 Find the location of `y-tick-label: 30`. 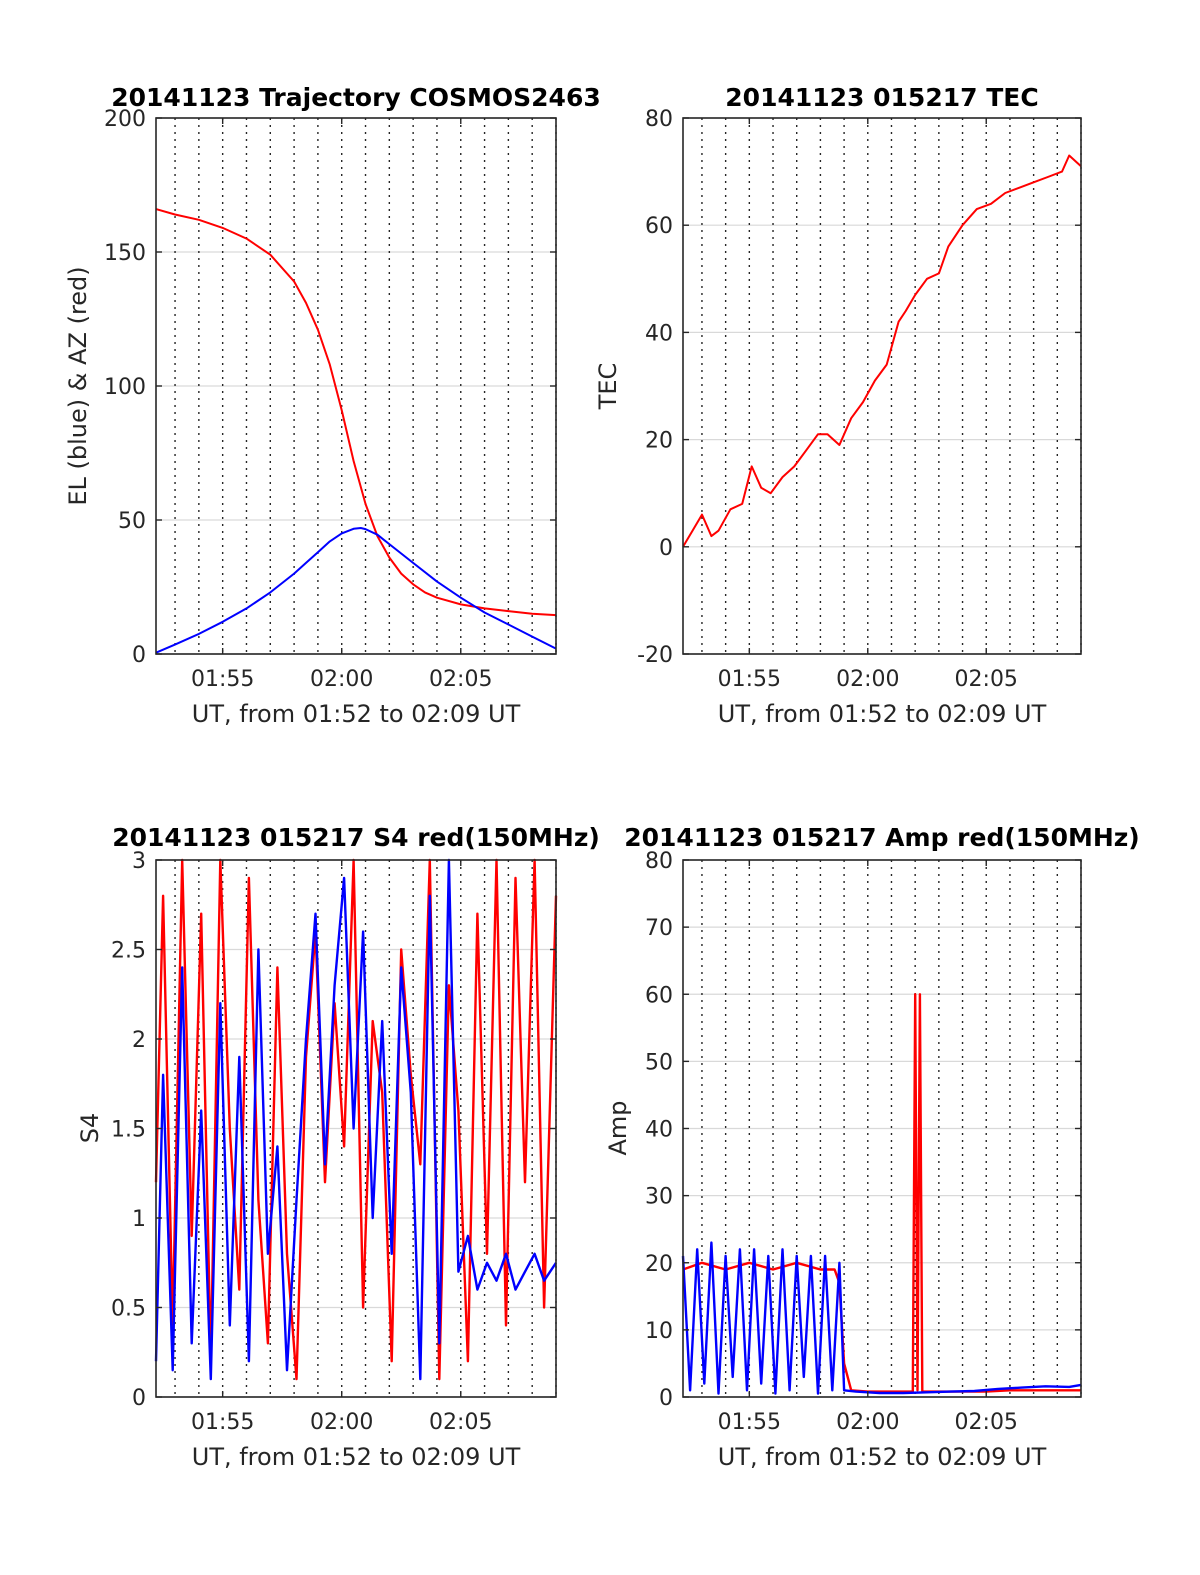

y-tick-label: 30 is located at coordinates (659, 1197).